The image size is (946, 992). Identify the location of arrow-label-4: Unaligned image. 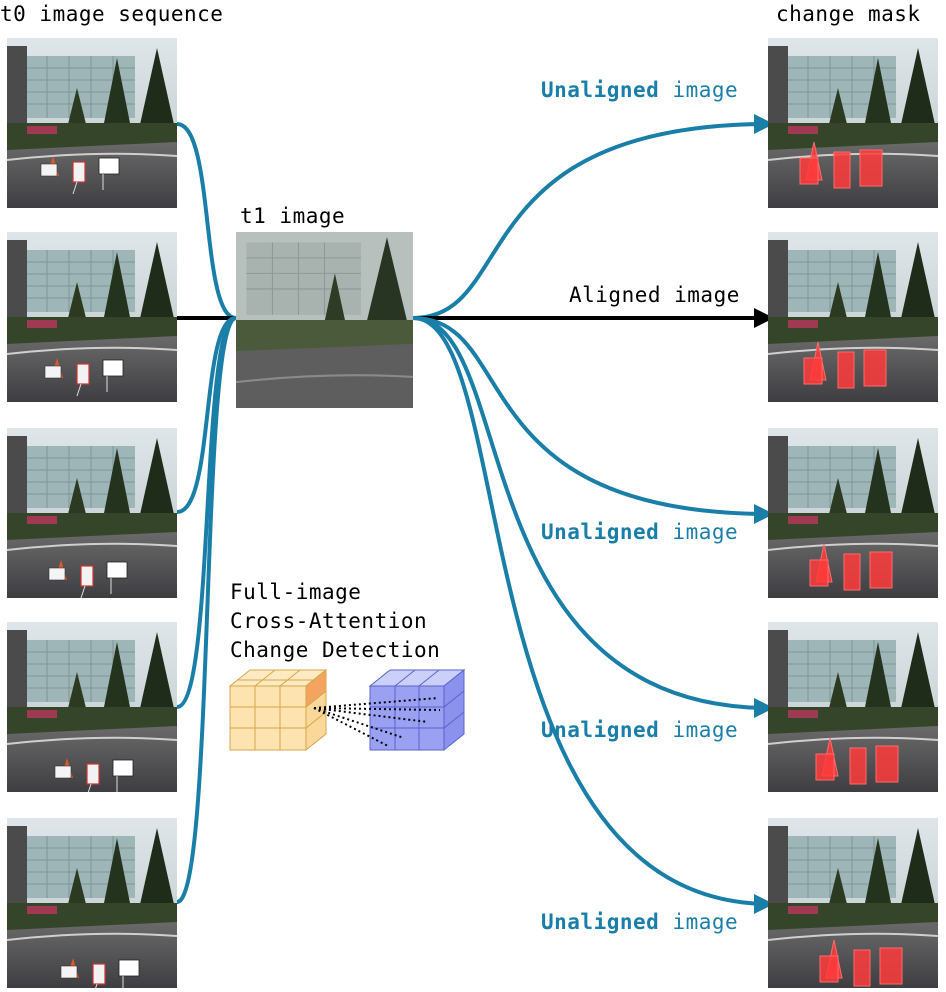
(639, 730).